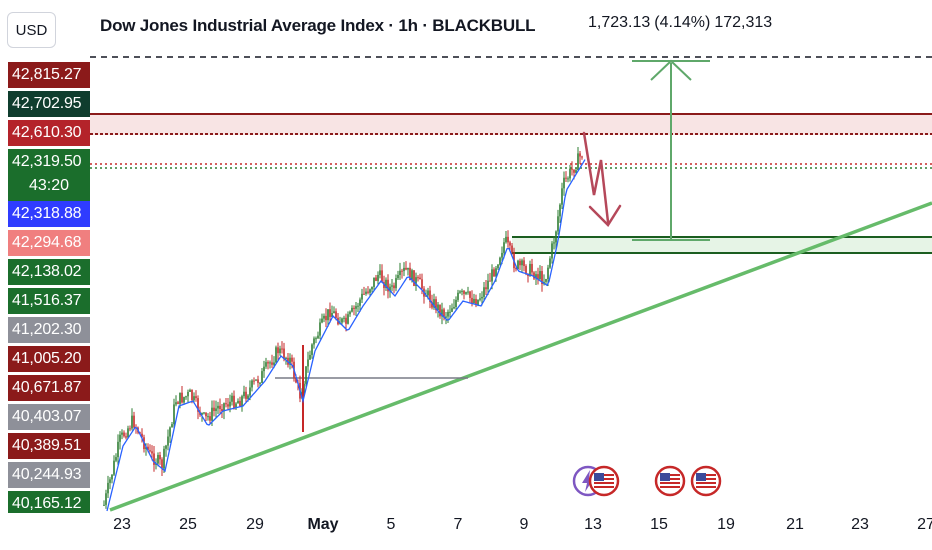 The height and width of the screenshot is (550, 932). What do you see at coordinates (466, 529) in the screenshot?
I see `time-axis: 23 25 29 May 5 7 9 13 15 19 21 23 27` at bounding box center [466, 529].